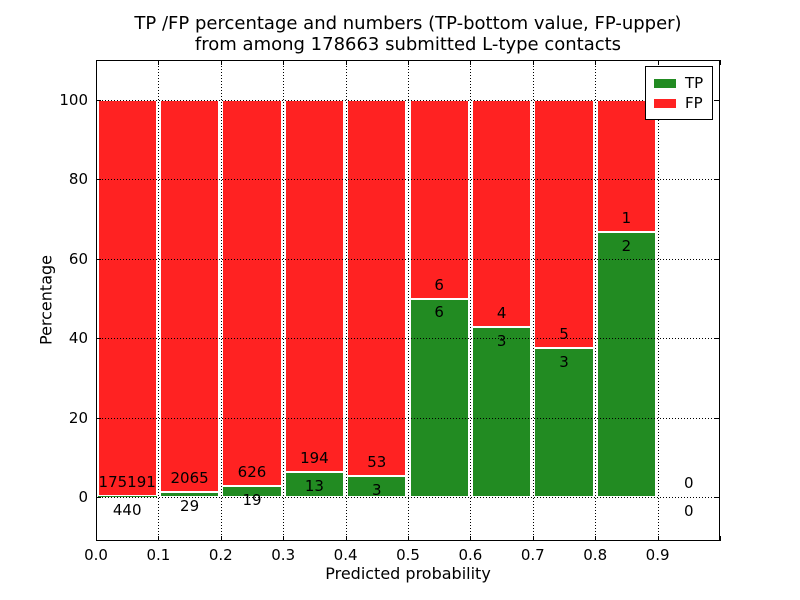  I want to click on legend: TP FP, so click(679, 93).